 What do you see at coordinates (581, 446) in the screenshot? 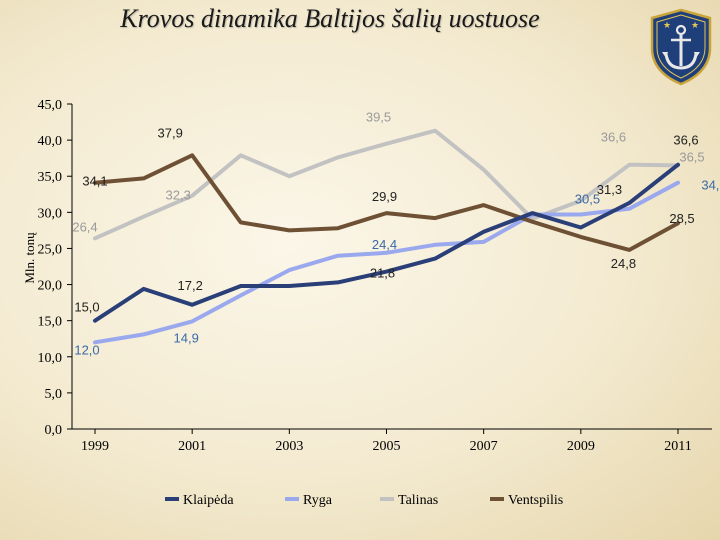
I see `x-tick-label: 2009` at bounding box center [581, 446].